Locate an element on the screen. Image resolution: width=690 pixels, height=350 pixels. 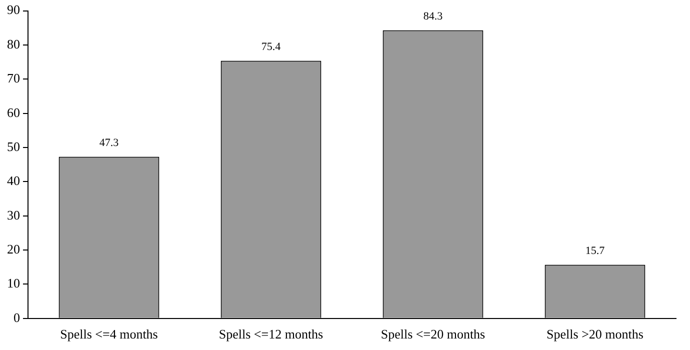
x-tick-label: Spells >20 months is located at coordinates (595, 334).